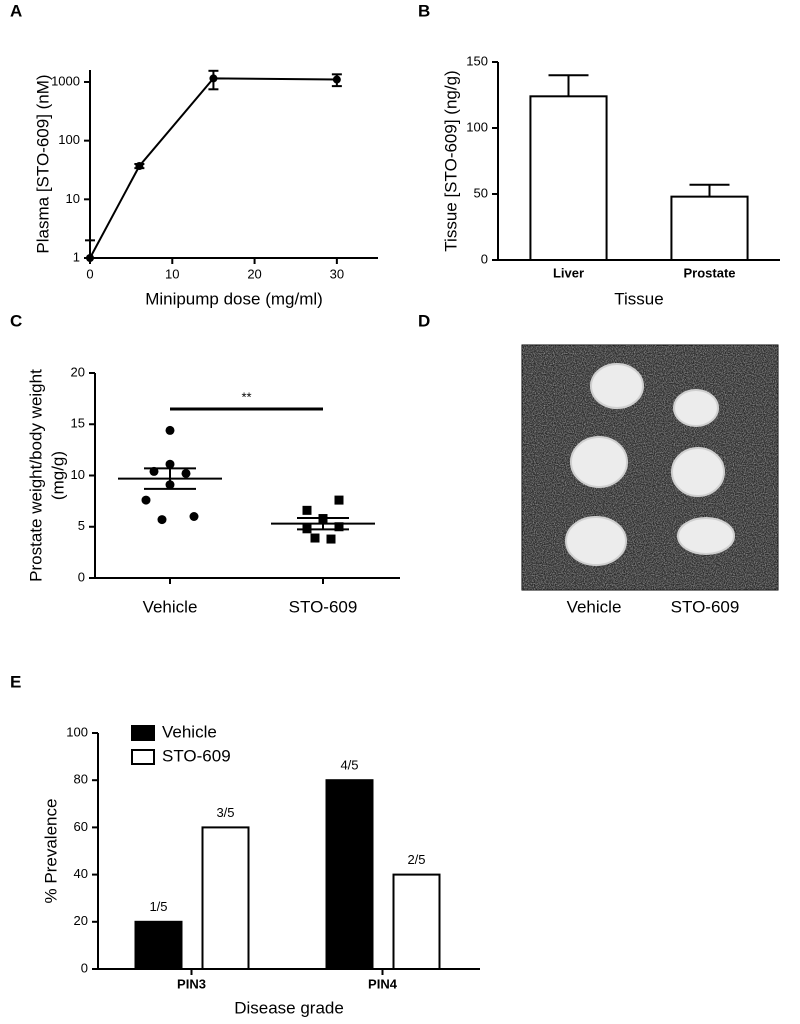  Describe the element at coordinates (35, 475) in the screenshot. I see `y-axis-label: Prostate weight/body weight` at that location.